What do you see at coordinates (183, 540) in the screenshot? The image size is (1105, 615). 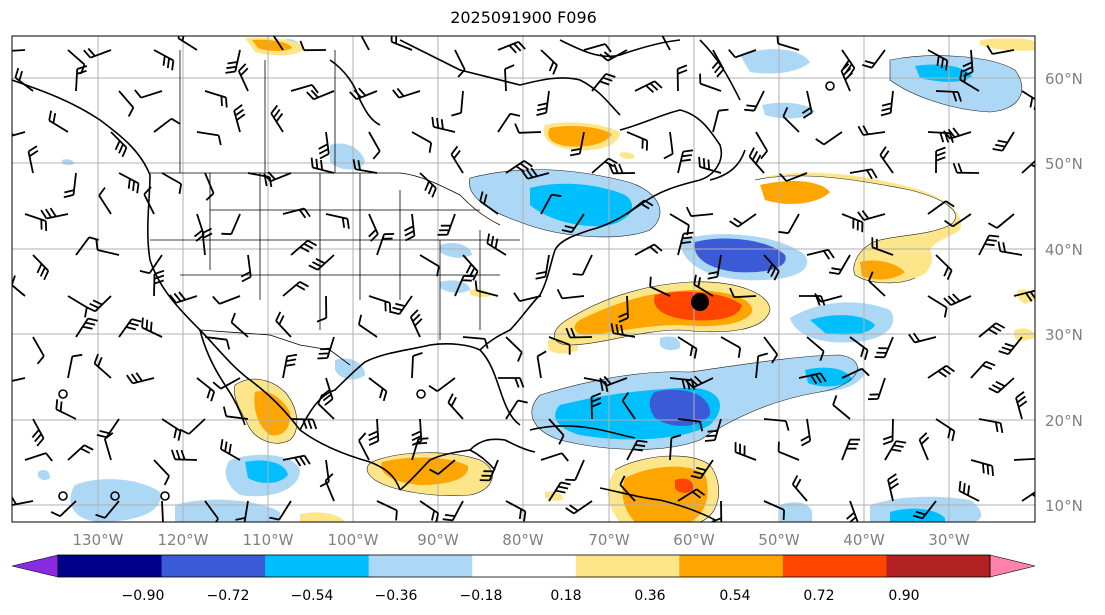 I see `lon-label: 120°W` at bounding box center [183, 540].